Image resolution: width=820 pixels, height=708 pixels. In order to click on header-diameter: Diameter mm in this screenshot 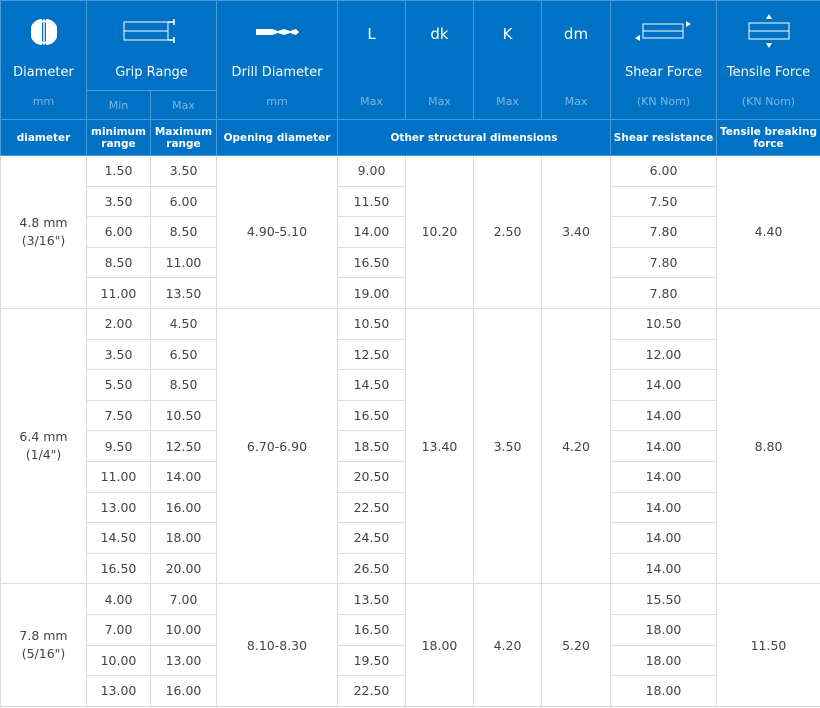, I will do `click(43, 60)`.